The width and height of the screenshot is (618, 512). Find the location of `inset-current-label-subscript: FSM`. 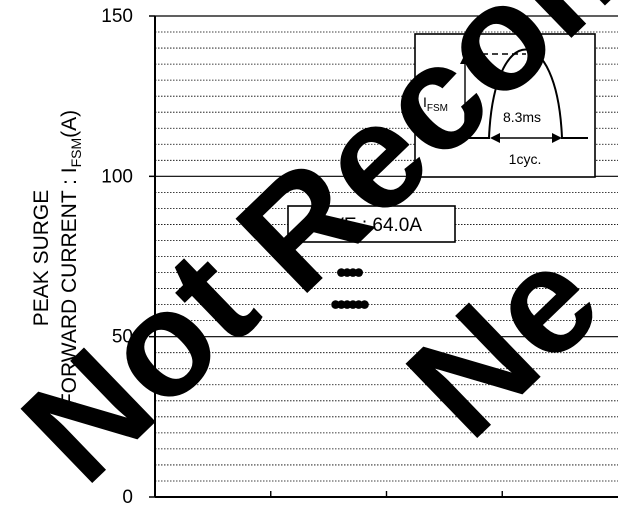

inset-current-label-subscript: FSM is located at coordinates (437, 108).